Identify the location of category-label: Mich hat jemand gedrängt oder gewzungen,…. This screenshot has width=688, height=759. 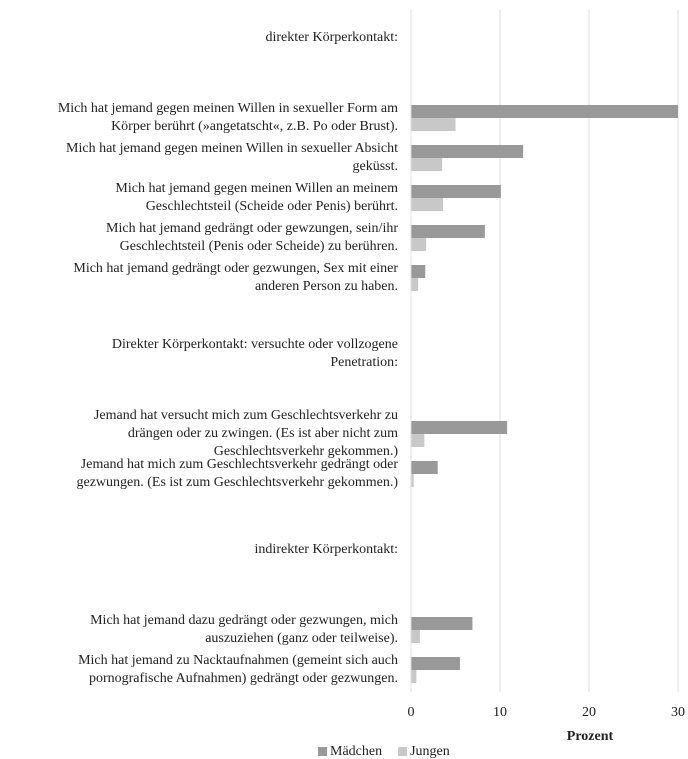
(252, 237).